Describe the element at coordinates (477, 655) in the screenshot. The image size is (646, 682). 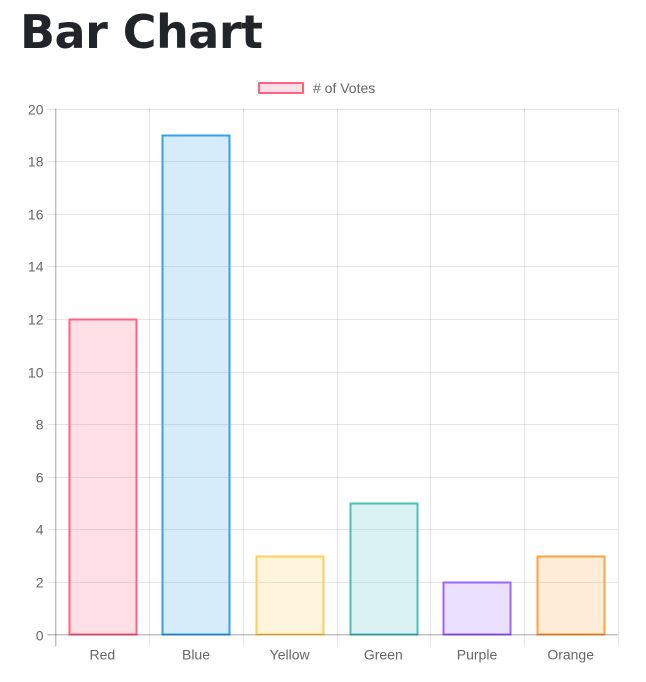
I see `x-tick-label: Purple` at that location.